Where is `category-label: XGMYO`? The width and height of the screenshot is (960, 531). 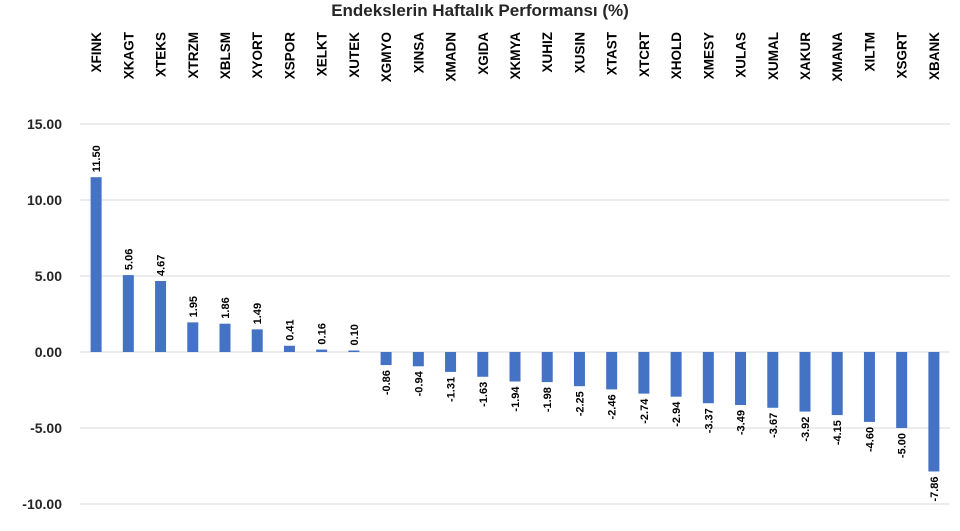
category-label: XGMYO is located at coordinates (386, 57).